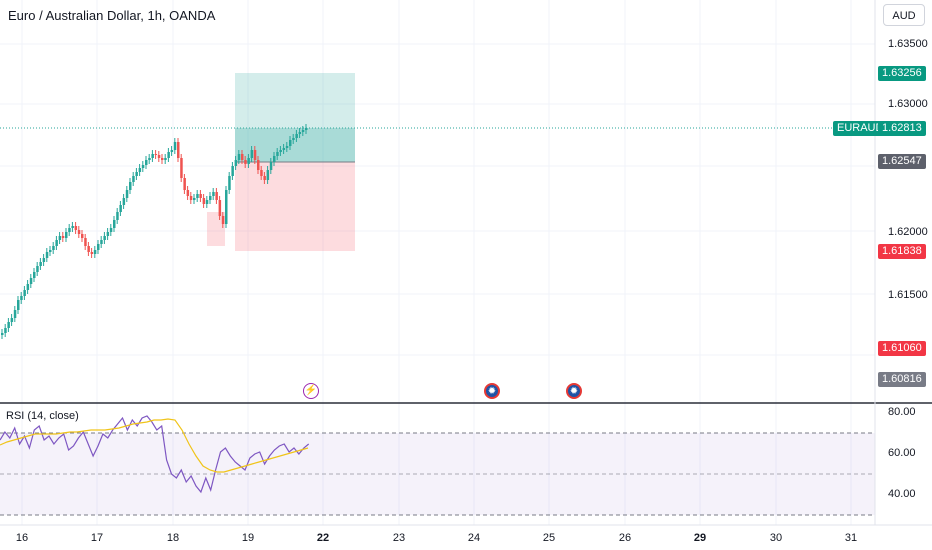 Image resolution: width=932 pixels, height=550 pixels. I want to click on date-label: 24, so click(474, 538).